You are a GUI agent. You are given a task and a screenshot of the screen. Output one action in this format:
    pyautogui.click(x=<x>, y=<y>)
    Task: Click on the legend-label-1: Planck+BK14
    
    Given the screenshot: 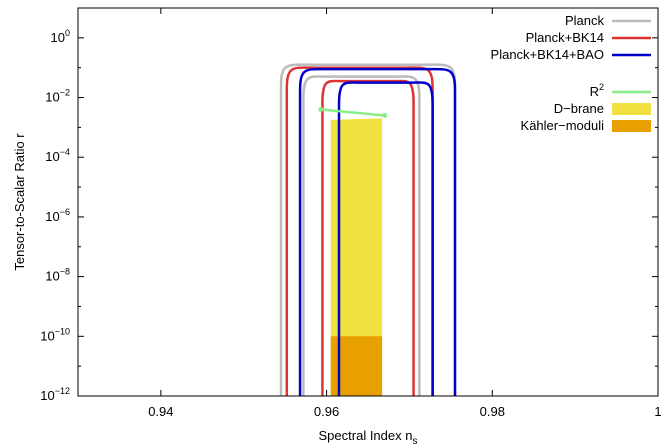 What is the action you would take?
    pyautogui.click(x=565, y=37)
    